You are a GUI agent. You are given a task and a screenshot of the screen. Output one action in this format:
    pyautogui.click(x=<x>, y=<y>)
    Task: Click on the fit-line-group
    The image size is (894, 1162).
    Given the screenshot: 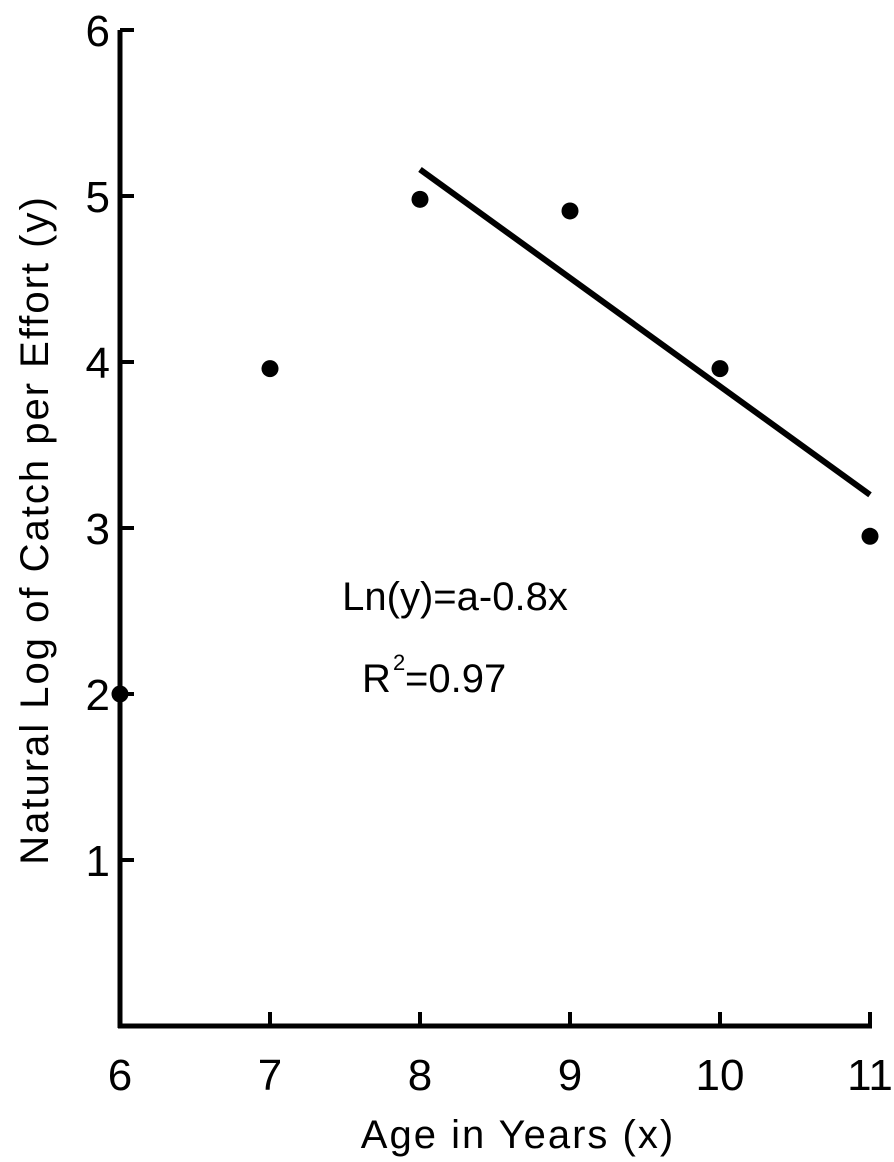 What is the action you would take?
    pyautogui.click(x=645, y=332)
    